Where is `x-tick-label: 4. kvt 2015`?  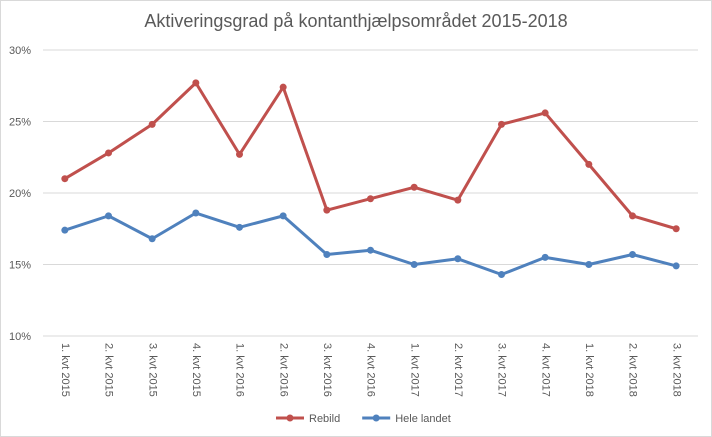
x-tick-label: 4. kvt 2015 is located at coordinates (196, 370).